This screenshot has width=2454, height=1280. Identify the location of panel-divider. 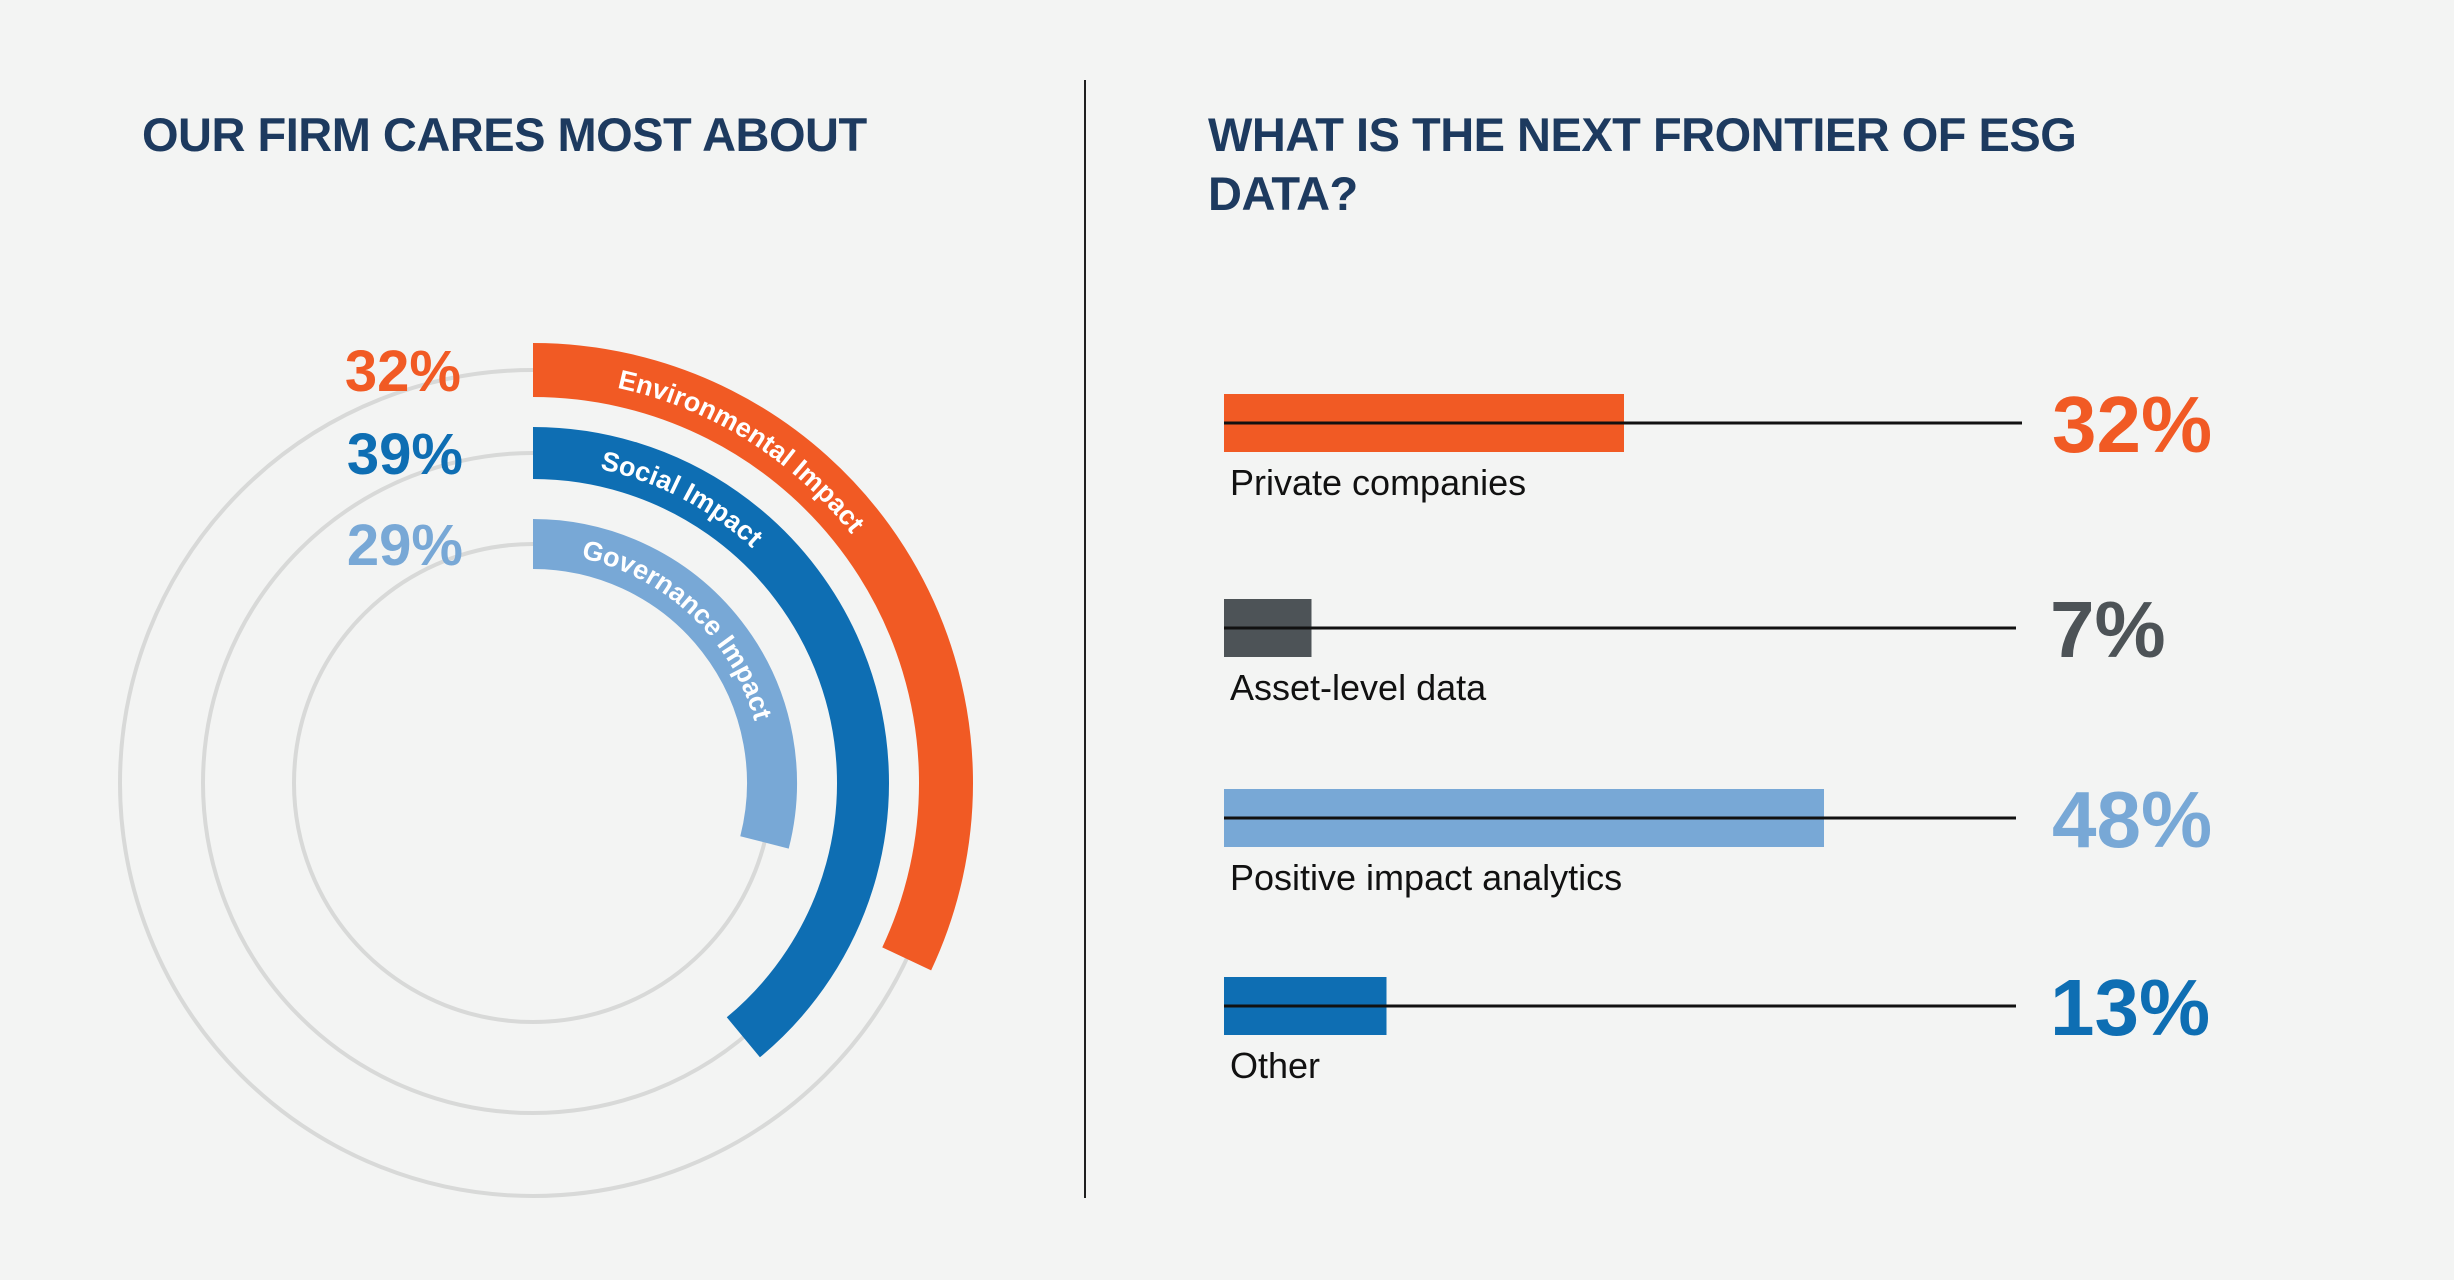
(1085, 639).